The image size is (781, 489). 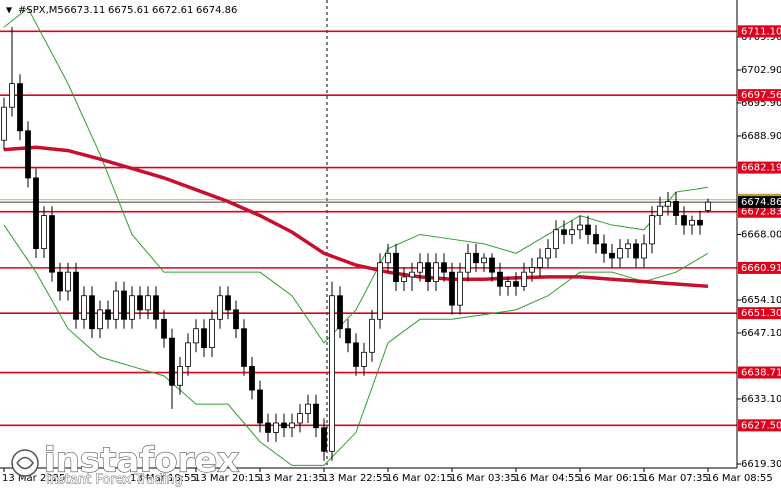 What do you see at coordinates (675, 478) in the screenshot?
I see `x-tick-label: 16 Mar 07:35` at bounding box center [675, 478].